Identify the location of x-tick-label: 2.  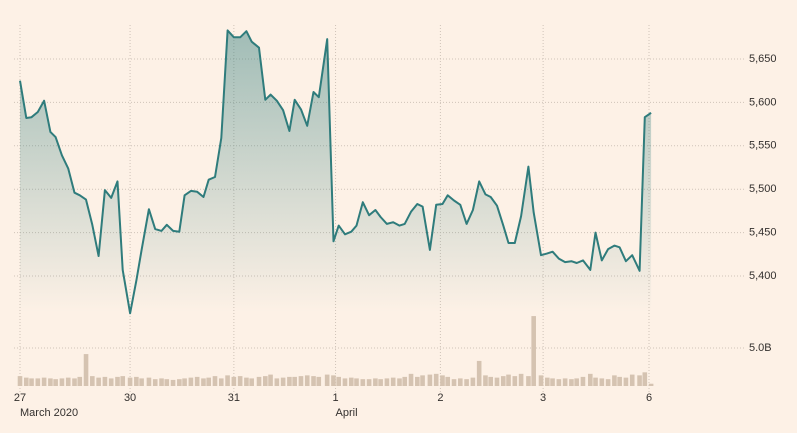
(440, 398).